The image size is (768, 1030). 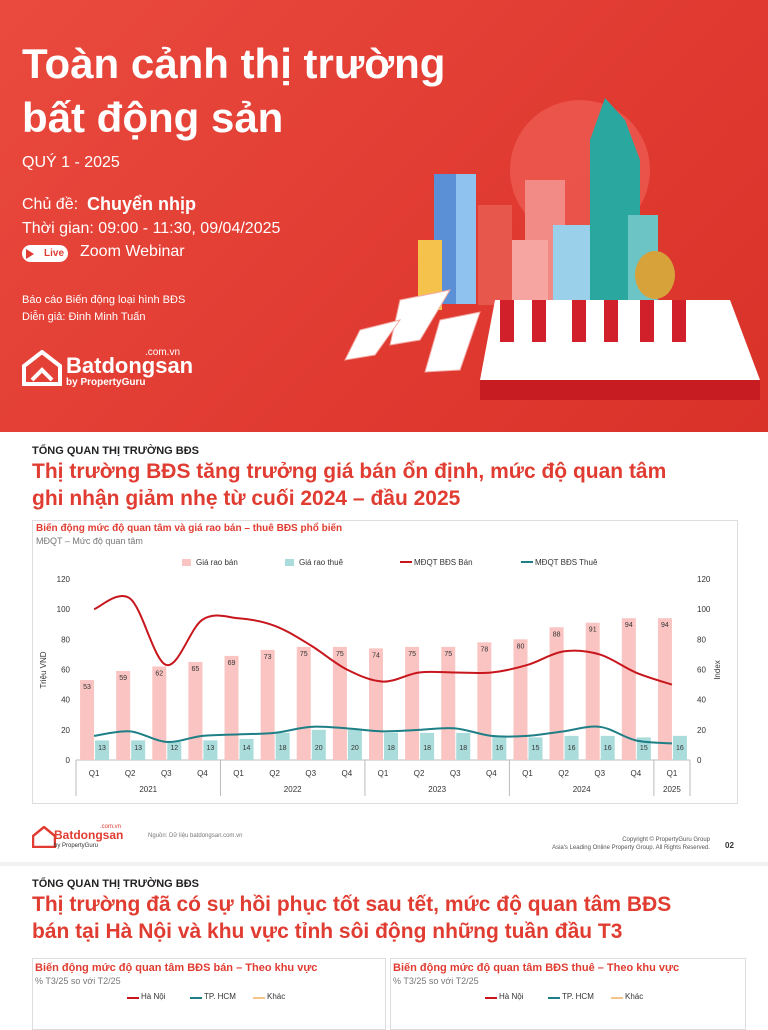 I want to click on report: Báo cáo Biến động loại hình BĐS, so click(x=104, y=300).